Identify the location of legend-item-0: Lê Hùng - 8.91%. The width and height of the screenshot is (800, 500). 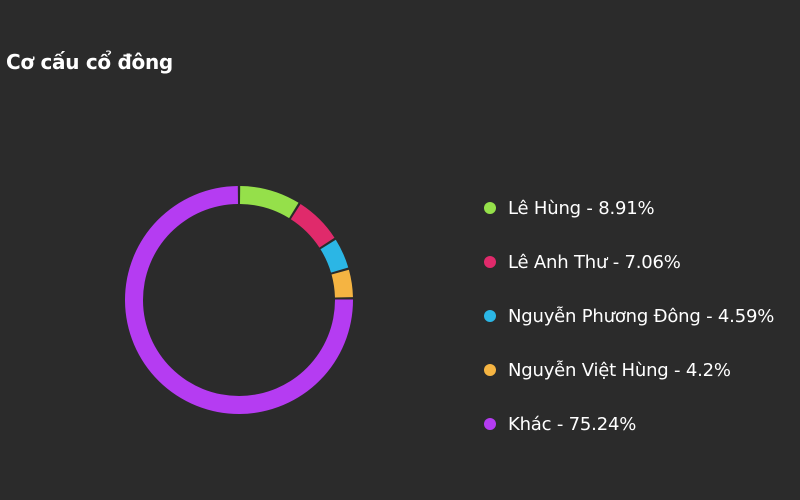
(629, 208).